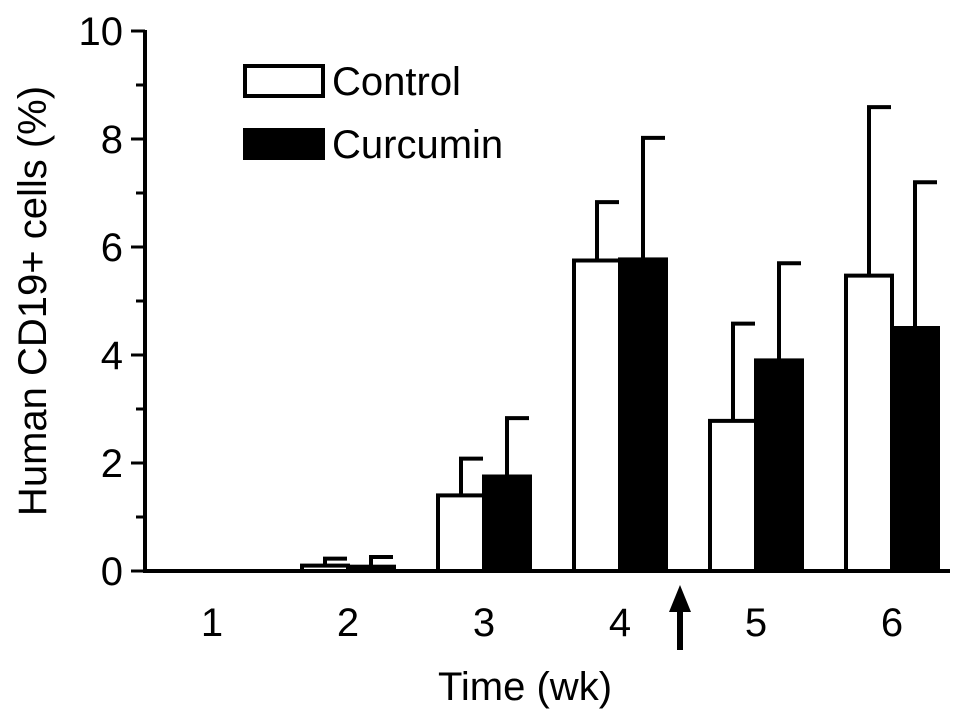  I want to click on y-axis-title: Human CD19+ cells (%), so click(33, 301).